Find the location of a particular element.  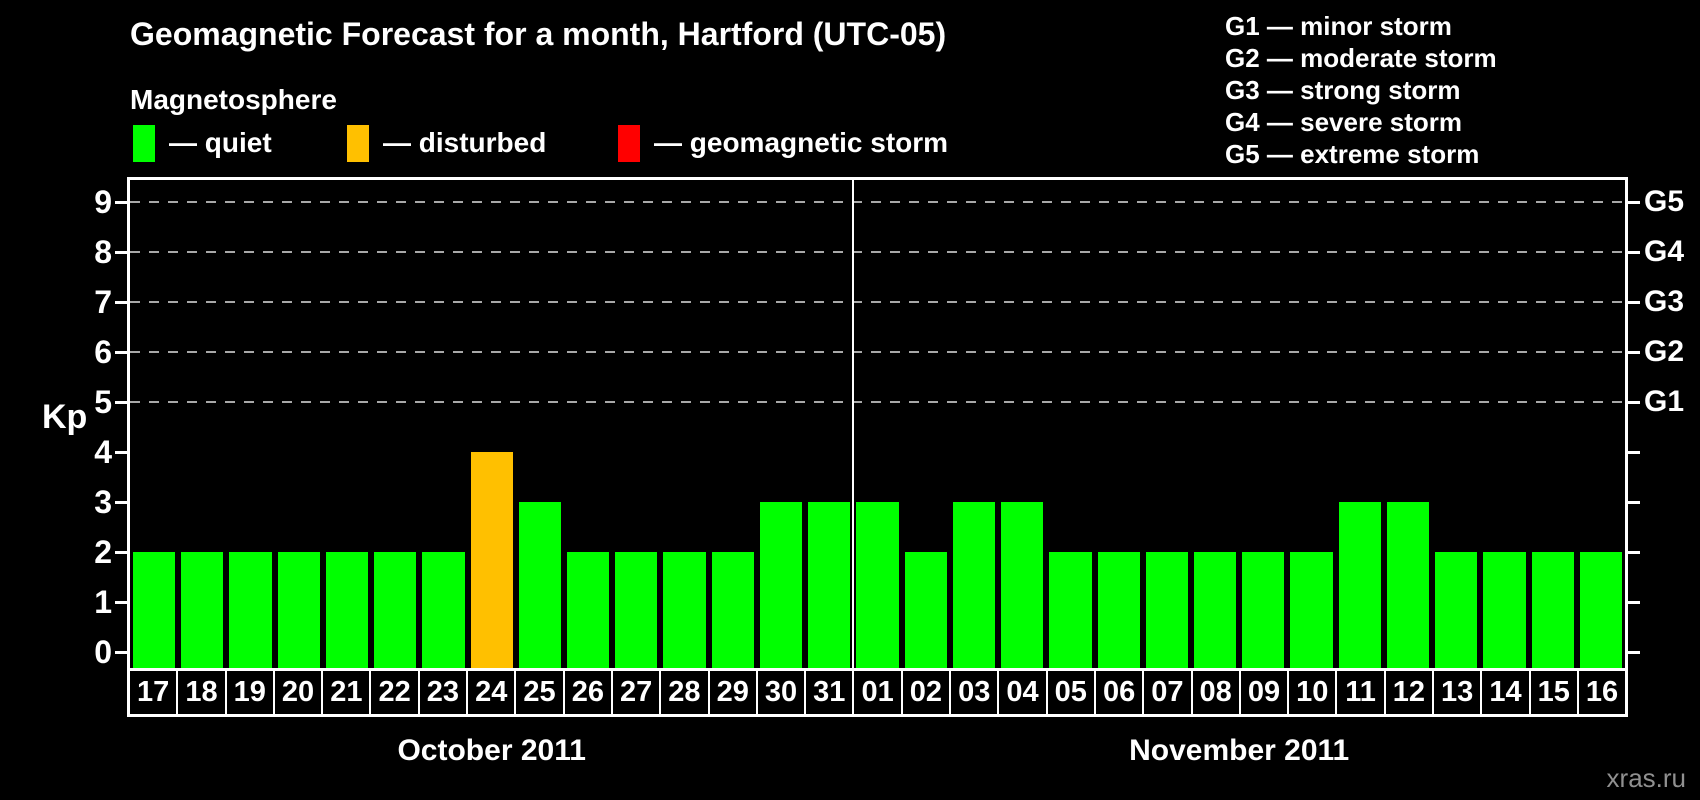

legend-item-label: — quiet is located at coordinates (220, 142).